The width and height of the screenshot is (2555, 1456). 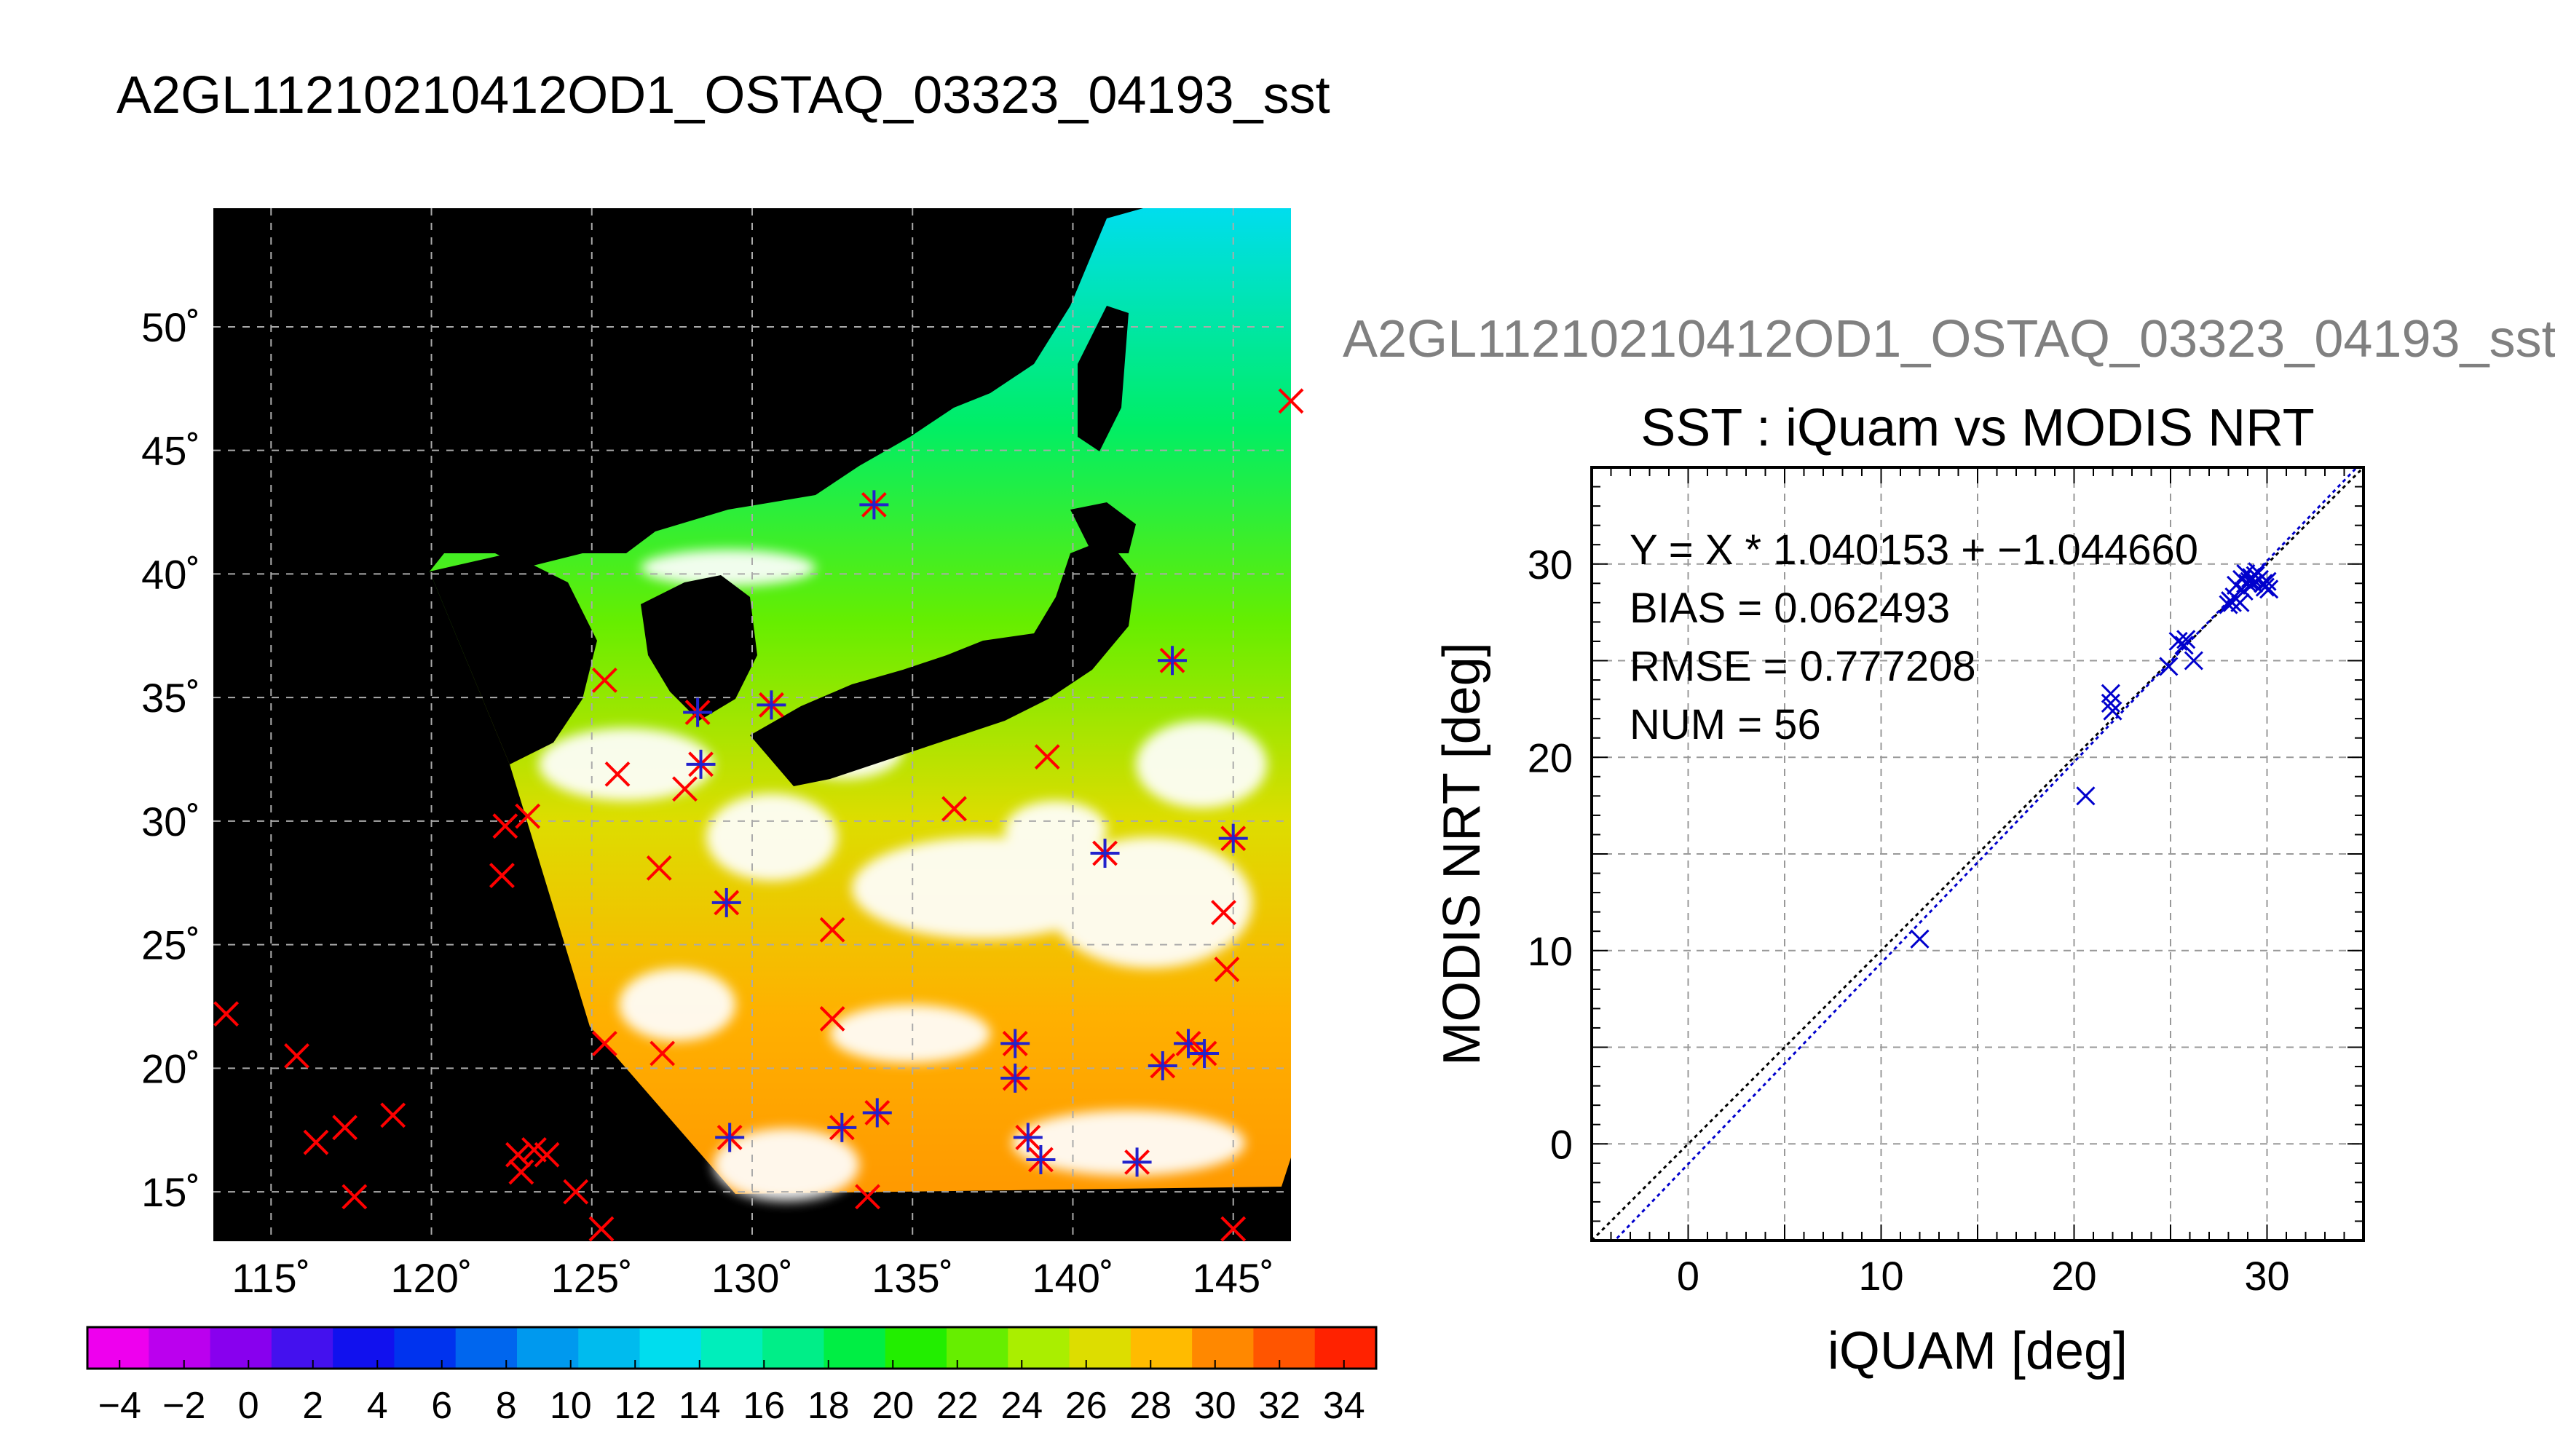 What do you see at coordinates (431, 1278) in the screenshot?
I see `map-x-tick-label: 120˚` at bounding box center [431, 1278].